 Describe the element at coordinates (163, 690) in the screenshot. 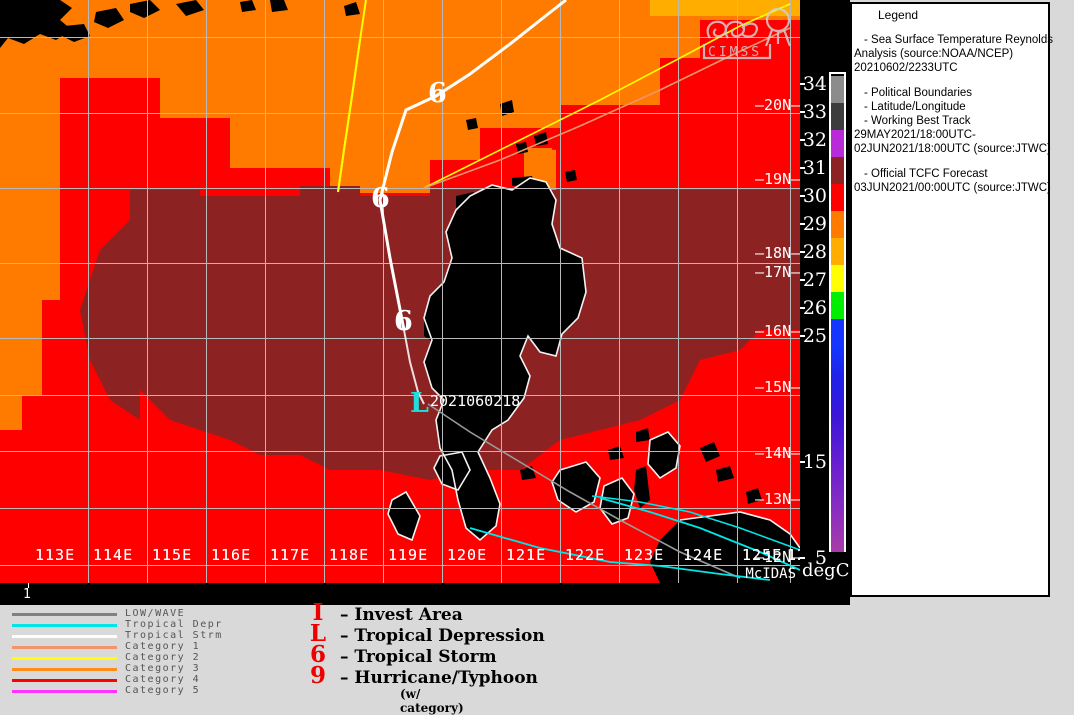

I see `track-swatch-label: Category 5` at that location.